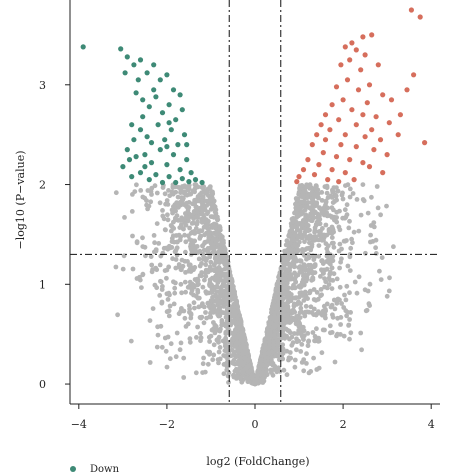  Describe the element at coordinates (142, 115) in the screenshot. I see `down-points` at that location.